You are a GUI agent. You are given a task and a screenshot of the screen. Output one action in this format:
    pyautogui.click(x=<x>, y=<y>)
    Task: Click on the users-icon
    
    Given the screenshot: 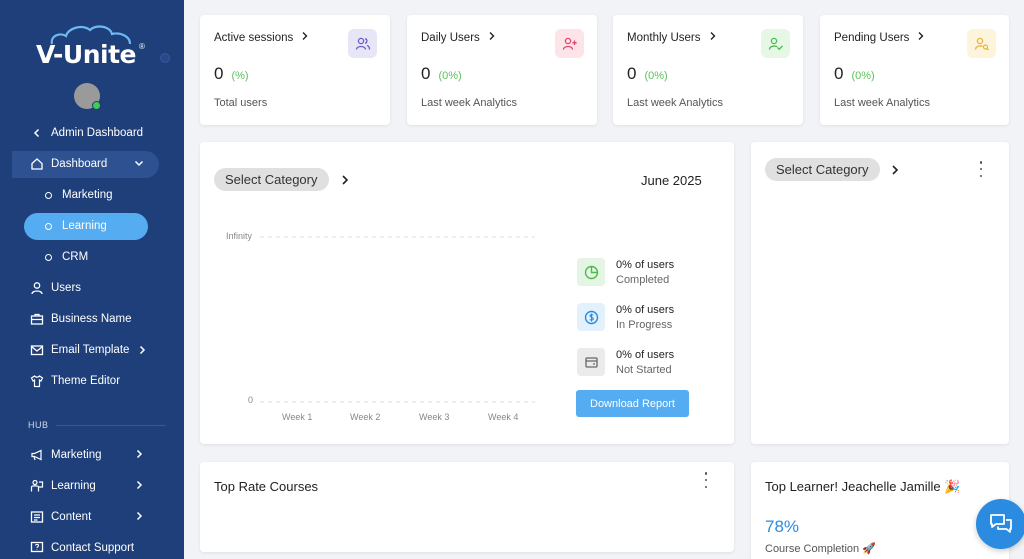 What is the action you would take?
    pyautogui.click(x=362, y=43)
    